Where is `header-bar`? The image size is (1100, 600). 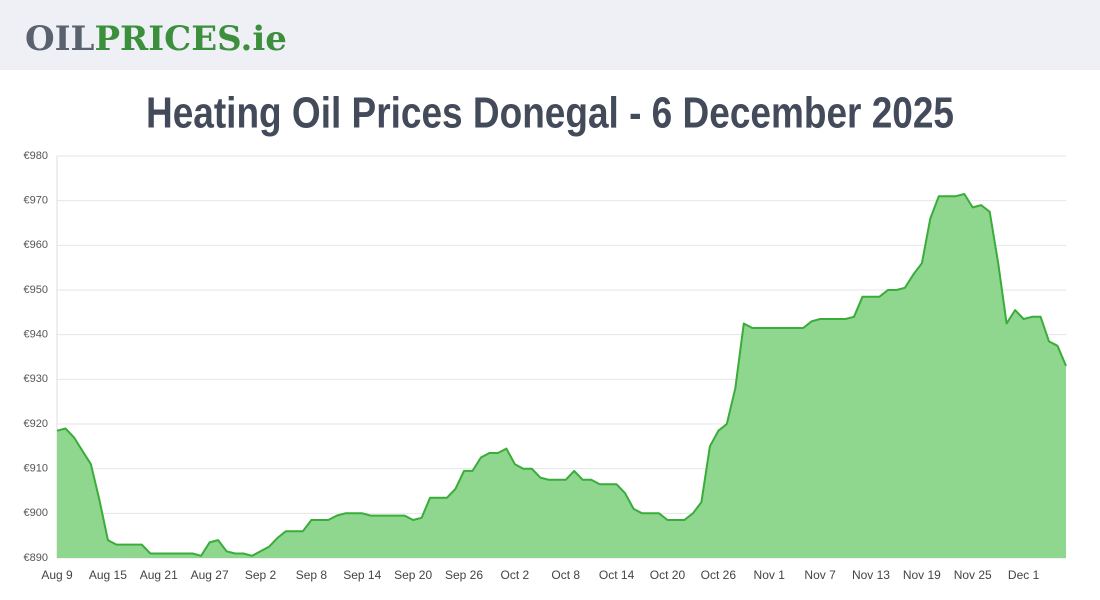
header-bar is located at coordinates (550, 35).